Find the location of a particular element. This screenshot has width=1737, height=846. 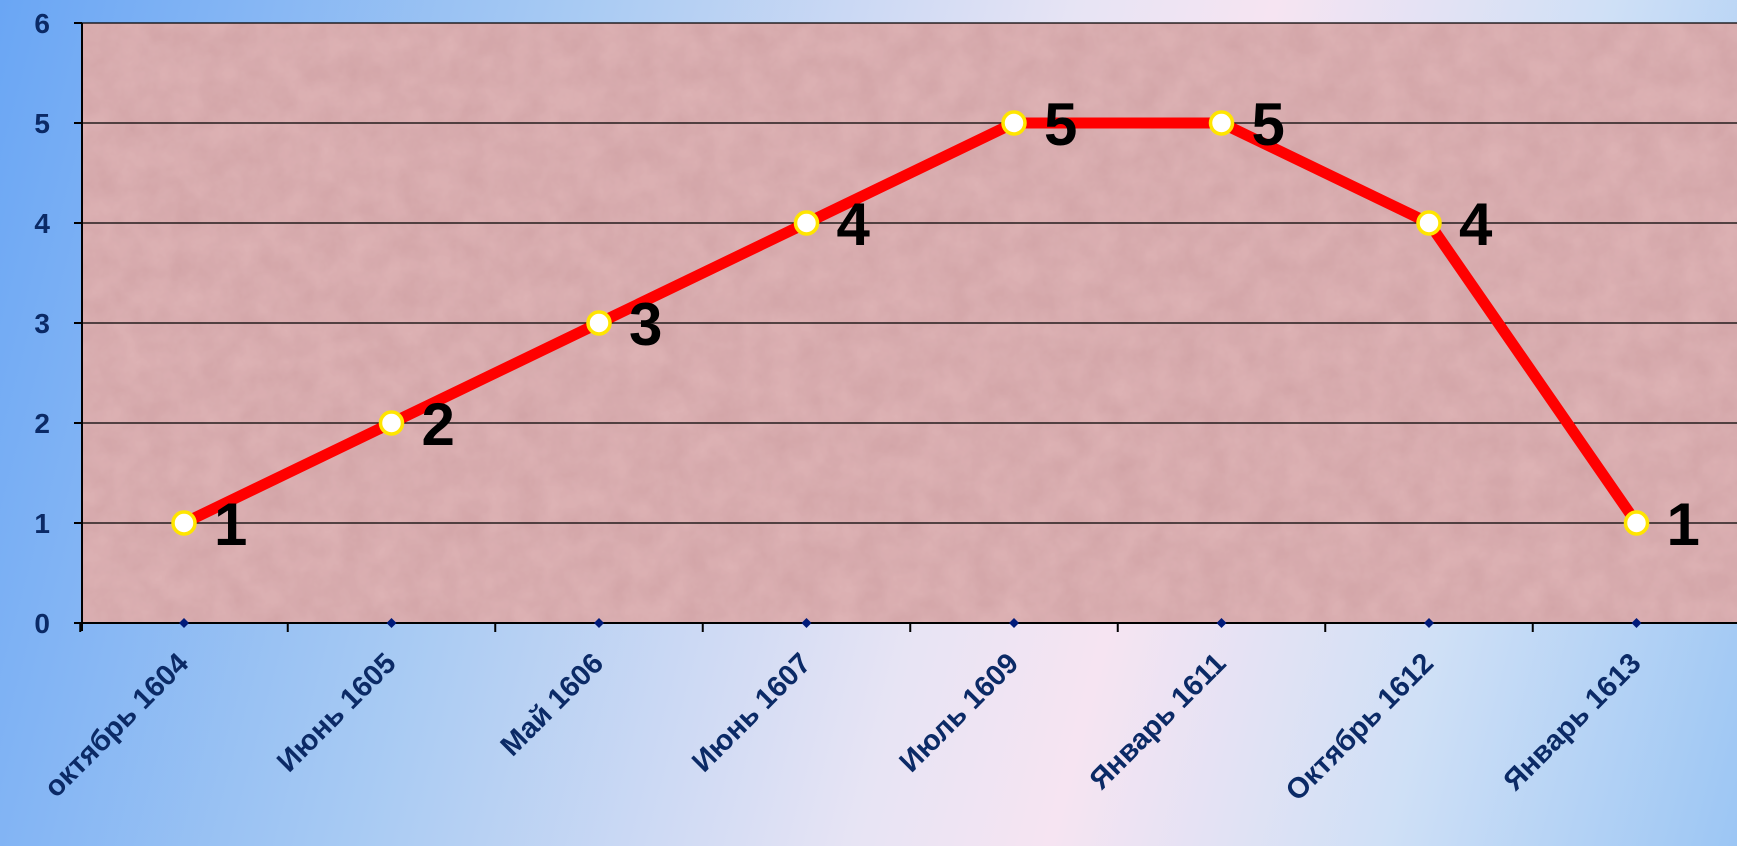

y-tick-label: 2 is located at coordinates (42, 423).